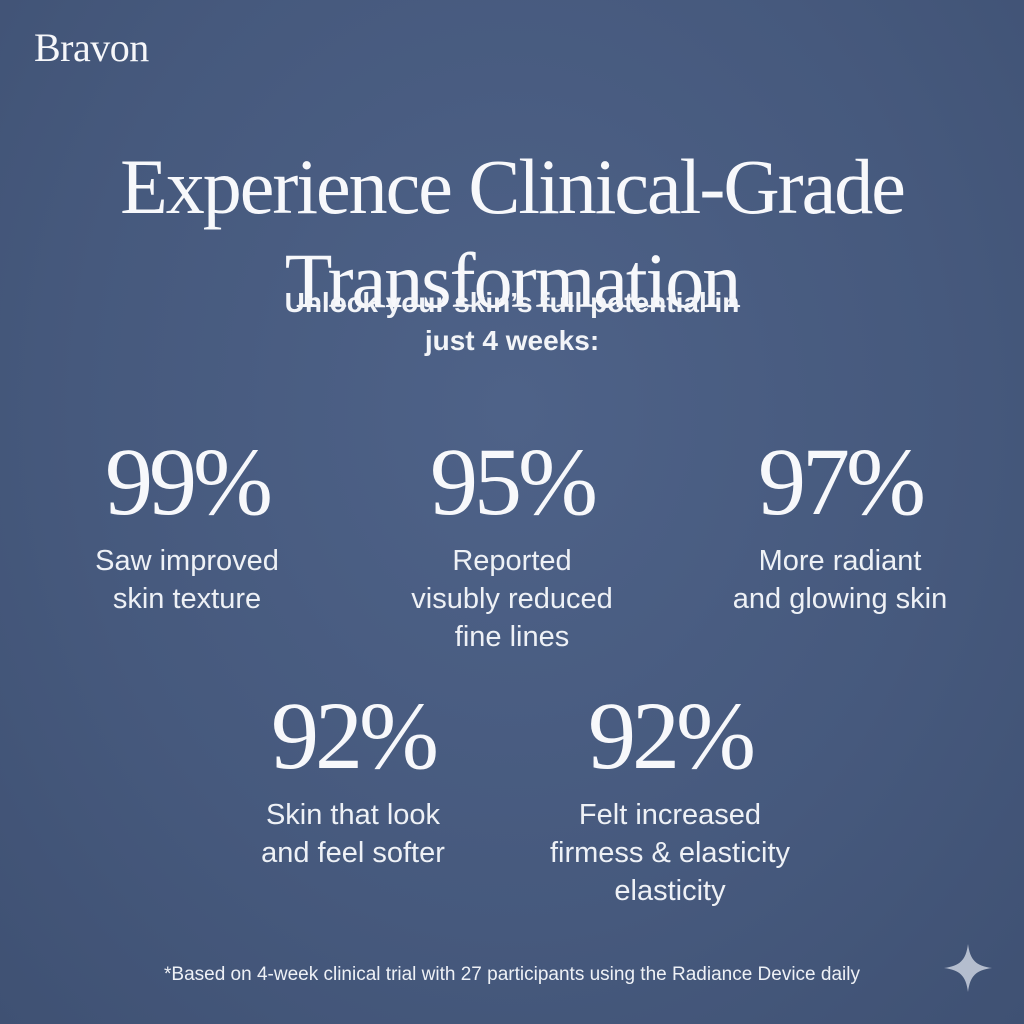 Image resolution: width=1024 pixels, height=1024 pixels. I want to click on brand-logo: Bravon, so click(91, 47).